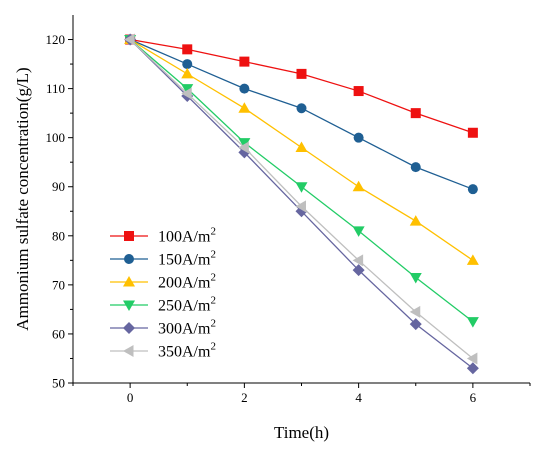 This screenshot has height=453, width=550. What do you see at coordinates (130, 397) in the screenshot?
I see `x-tick-label: 0` at bounding box center [130, 397].